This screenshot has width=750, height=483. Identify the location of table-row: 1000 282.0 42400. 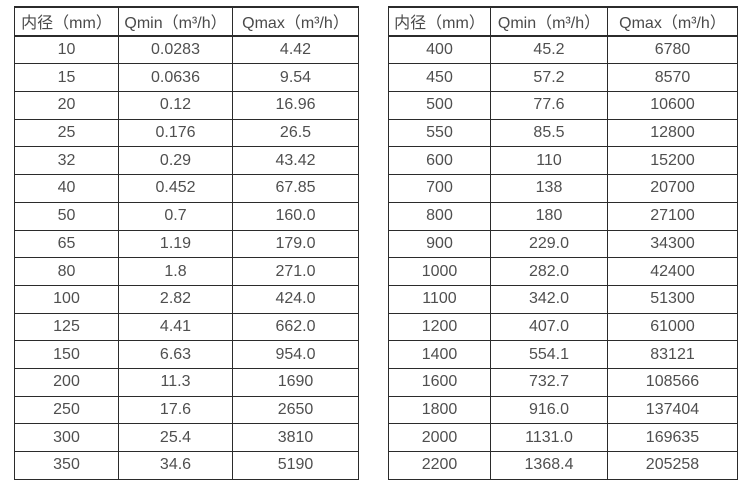
(563, 271).